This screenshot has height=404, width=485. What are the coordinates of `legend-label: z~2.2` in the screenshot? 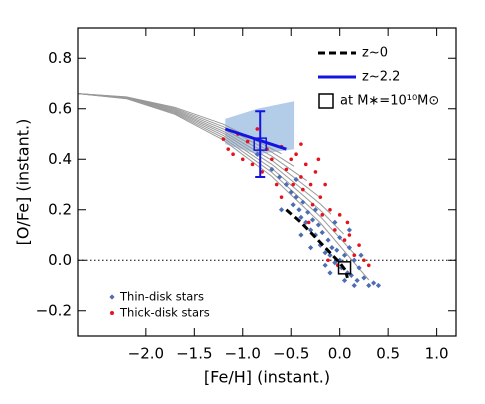 It's located at (381, 77).